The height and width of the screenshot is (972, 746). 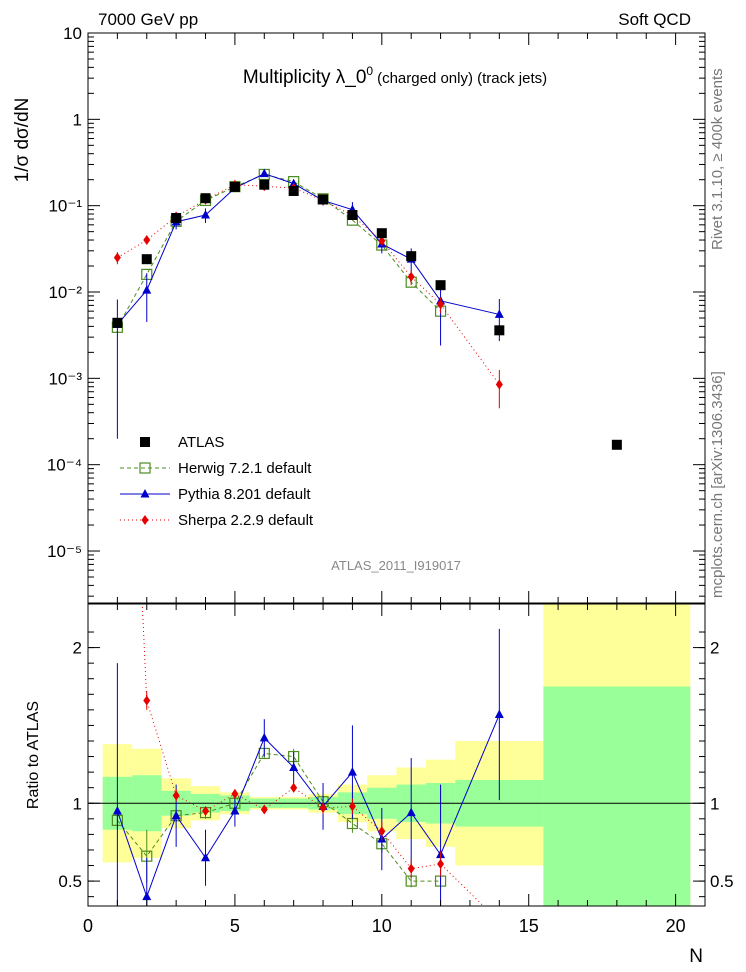 What do you see at coordinates (201, 442) in the screenshot?
I see `legend-label: ATLAS` at bounding box center [201, 442].